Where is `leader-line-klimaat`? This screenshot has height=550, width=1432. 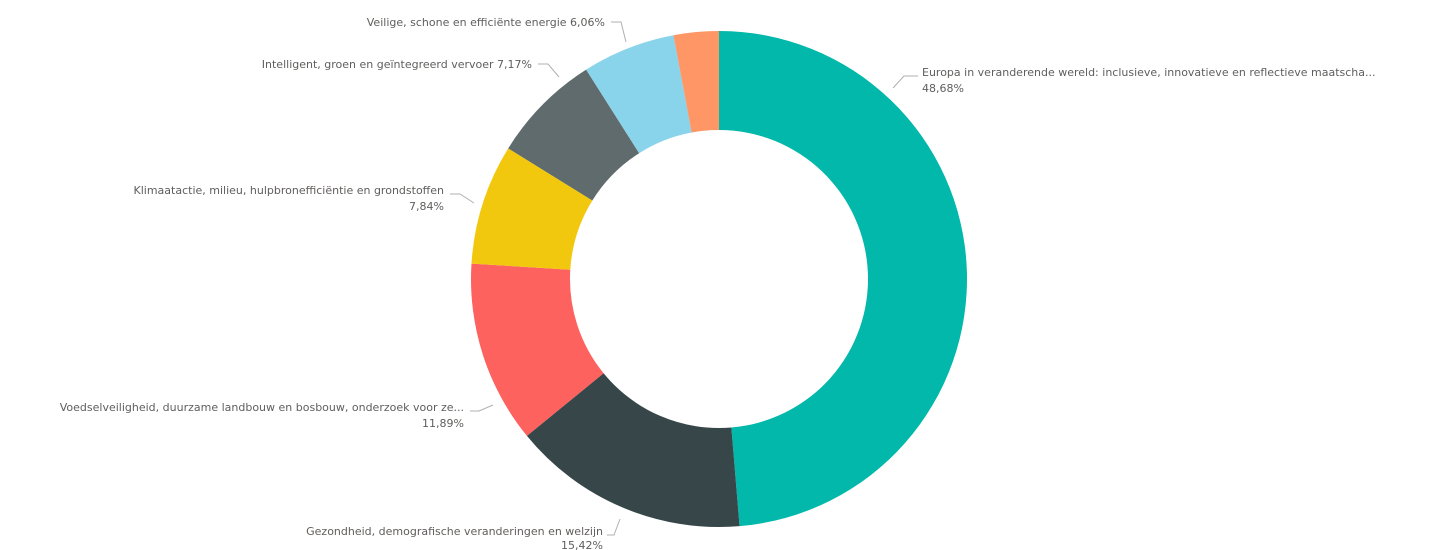 leader-line-klimaat is located at coordinates (462, 198).